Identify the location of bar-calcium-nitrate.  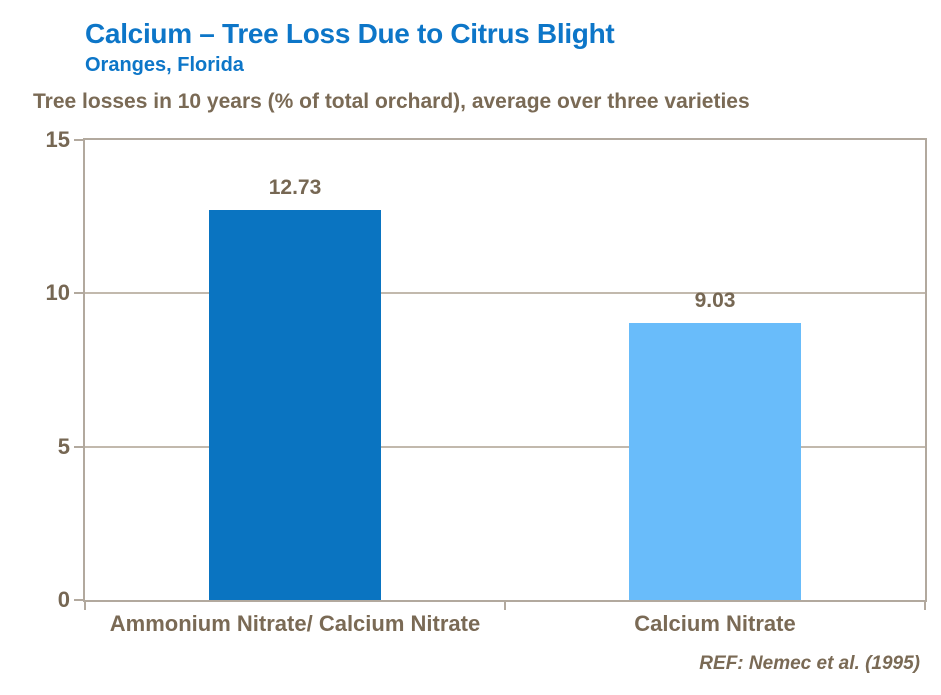
(715, 461).